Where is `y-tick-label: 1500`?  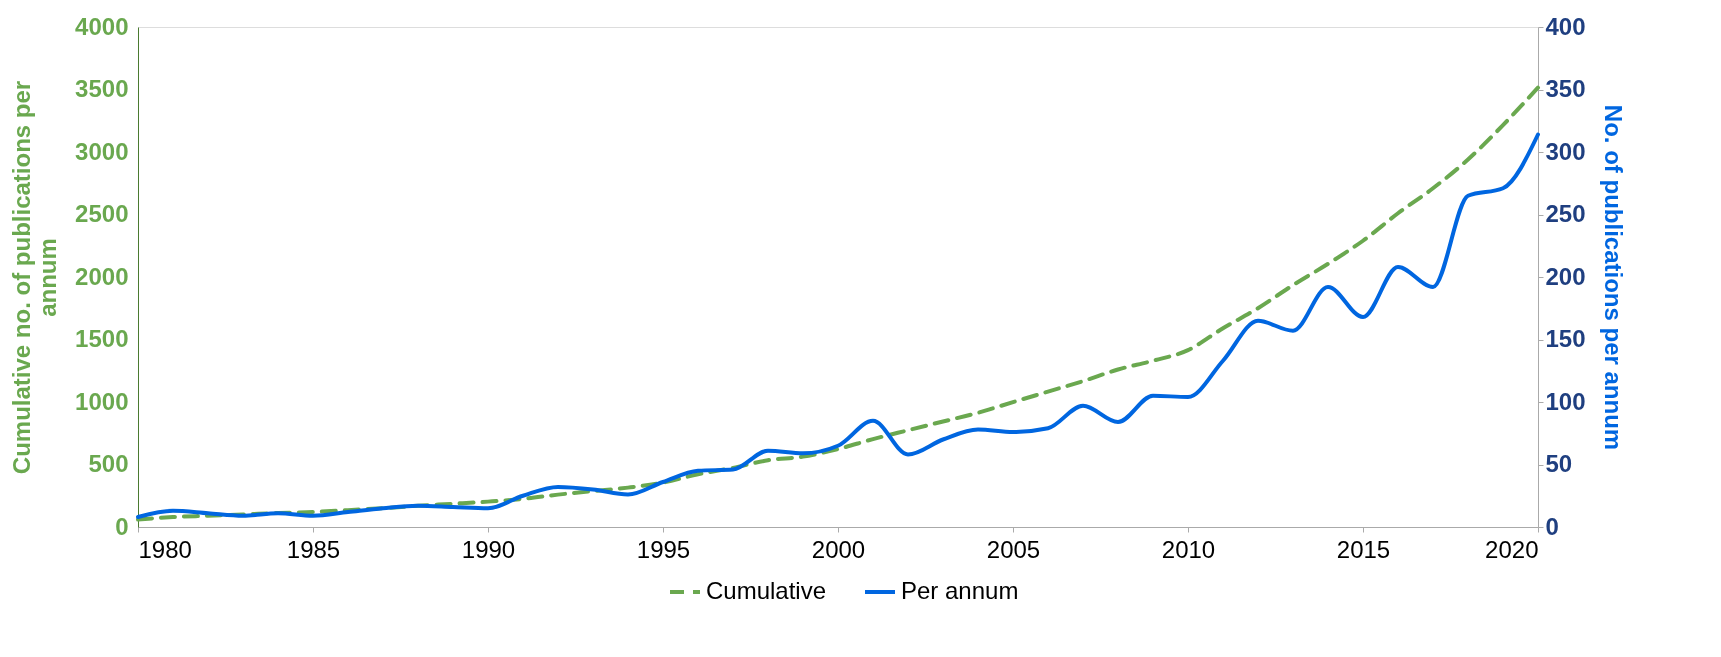
y-tick-label: 1500 is located at coordinates (102, 338).